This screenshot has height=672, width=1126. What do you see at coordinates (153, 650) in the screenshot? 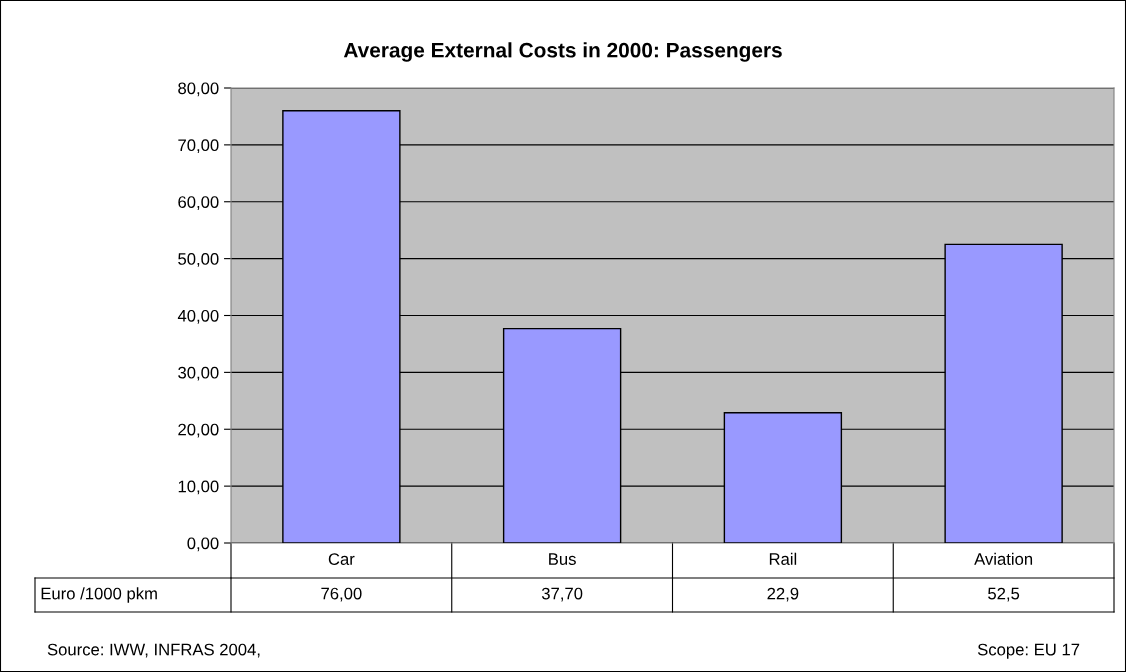
I see `source-note: Source: IWW, INFRAS 2004,` at bounding box center [153, 650].